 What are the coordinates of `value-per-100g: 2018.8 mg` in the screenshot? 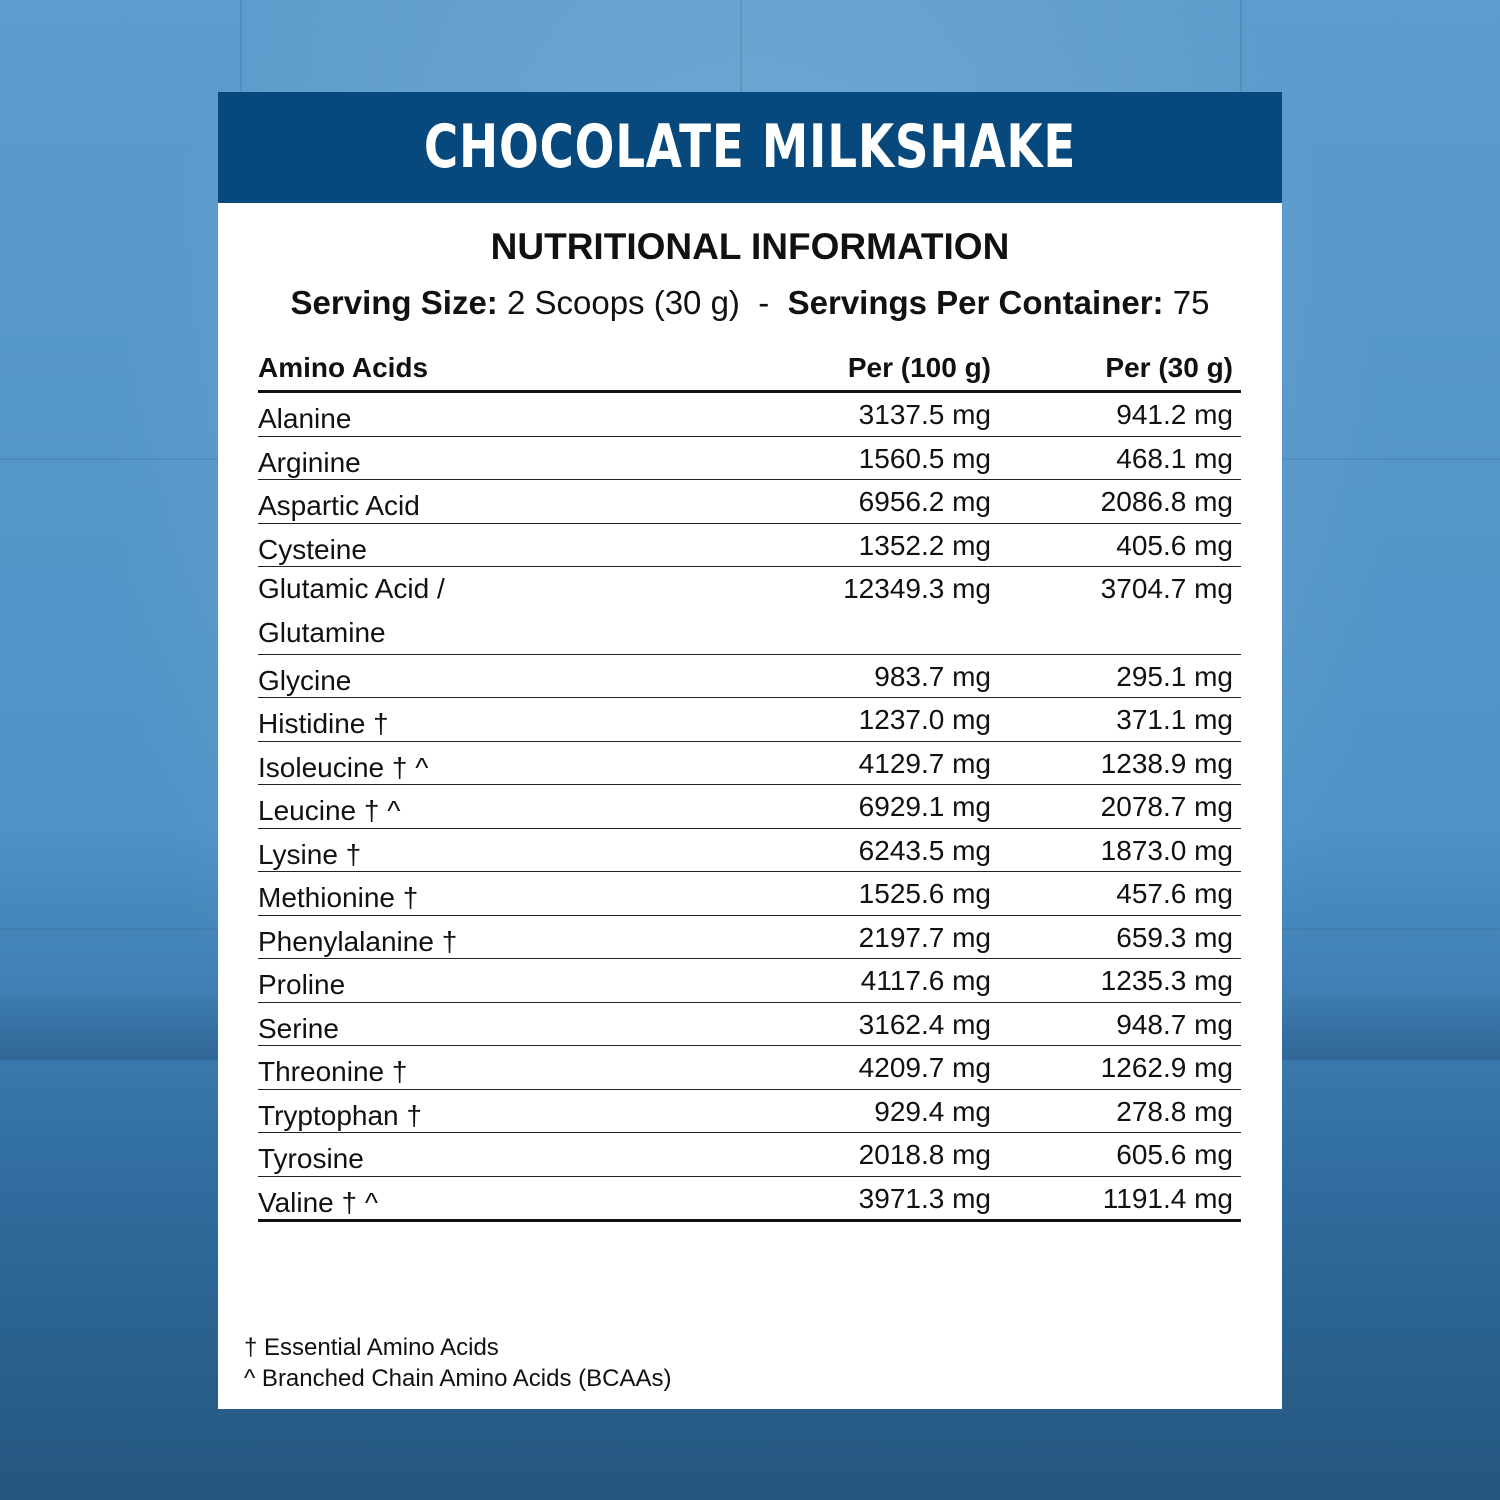 It's located at (924, 1154).